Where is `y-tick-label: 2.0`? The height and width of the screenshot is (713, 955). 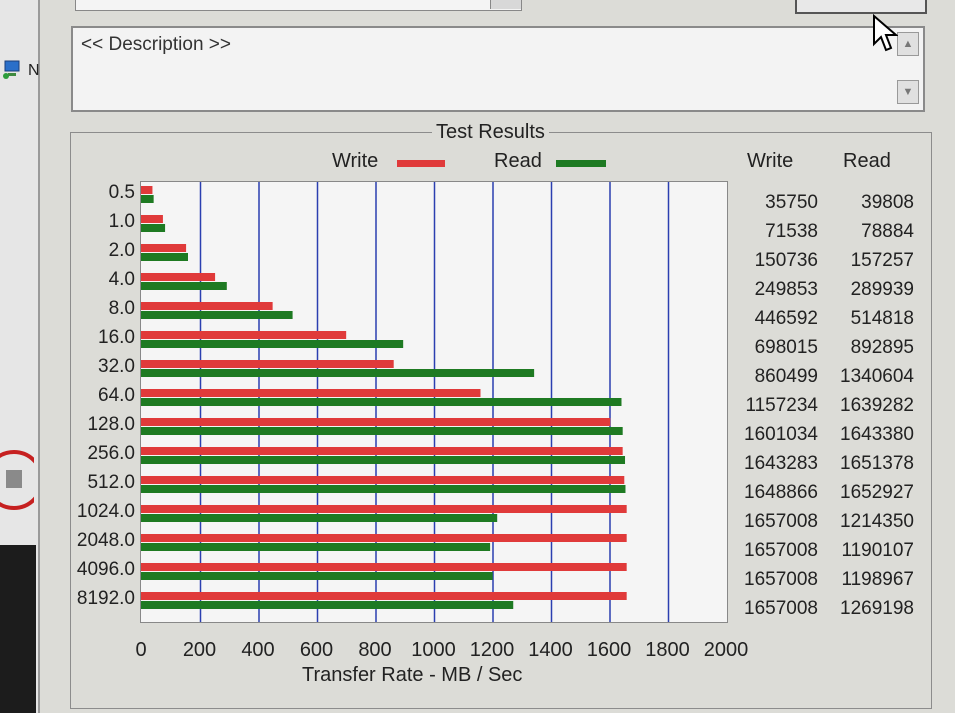 y-tick-label: 2.0 is located at coordinates (121, 250).